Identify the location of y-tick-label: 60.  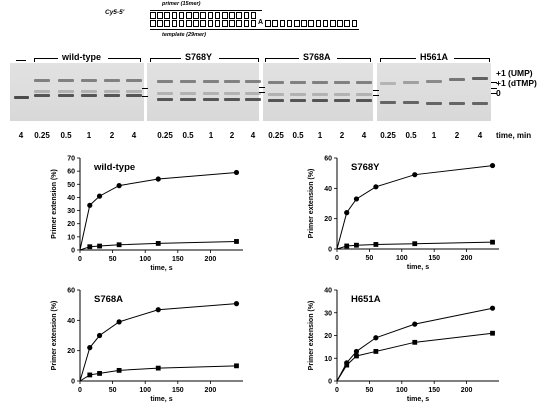
(71, 291).